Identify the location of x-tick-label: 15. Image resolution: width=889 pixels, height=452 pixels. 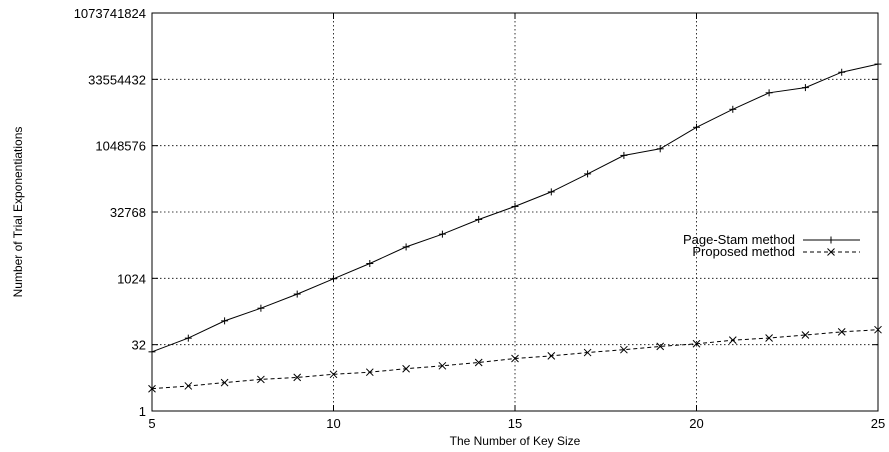
(515, 423).